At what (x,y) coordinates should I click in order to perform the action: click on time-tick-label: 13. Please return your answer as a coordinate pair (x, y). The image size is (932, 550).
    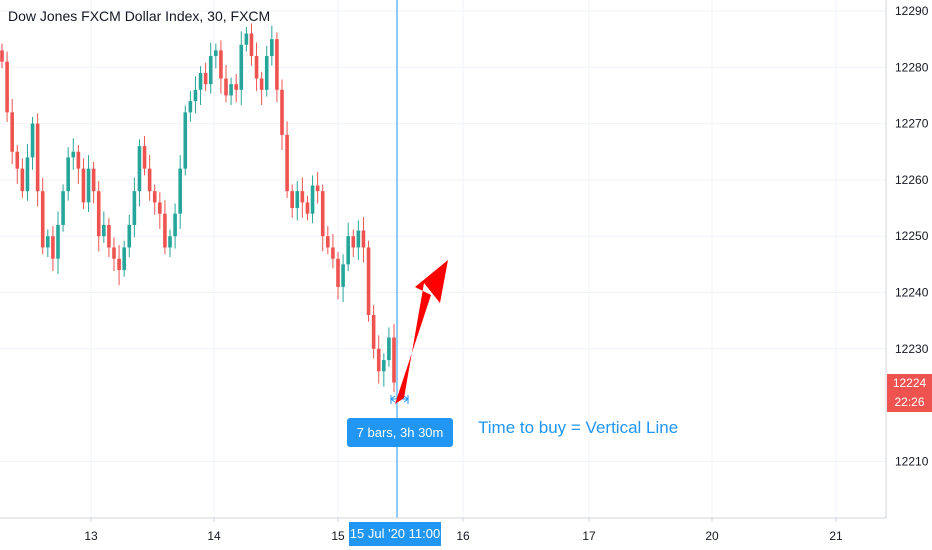
    Looking at the image, I should click on (91, 536).